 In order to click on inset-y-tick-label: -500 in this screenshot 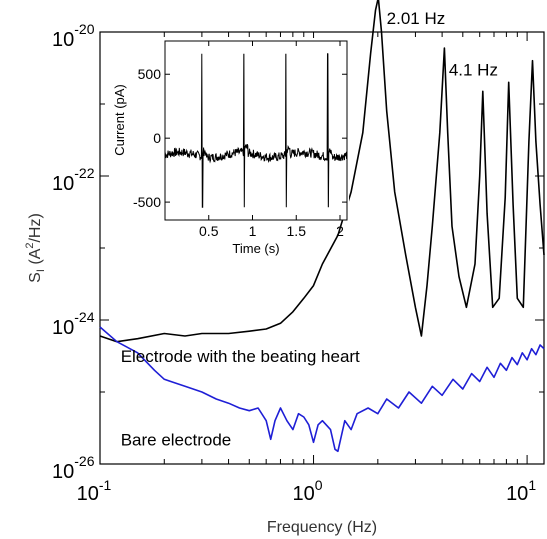, I will do `click(147, 202)`.